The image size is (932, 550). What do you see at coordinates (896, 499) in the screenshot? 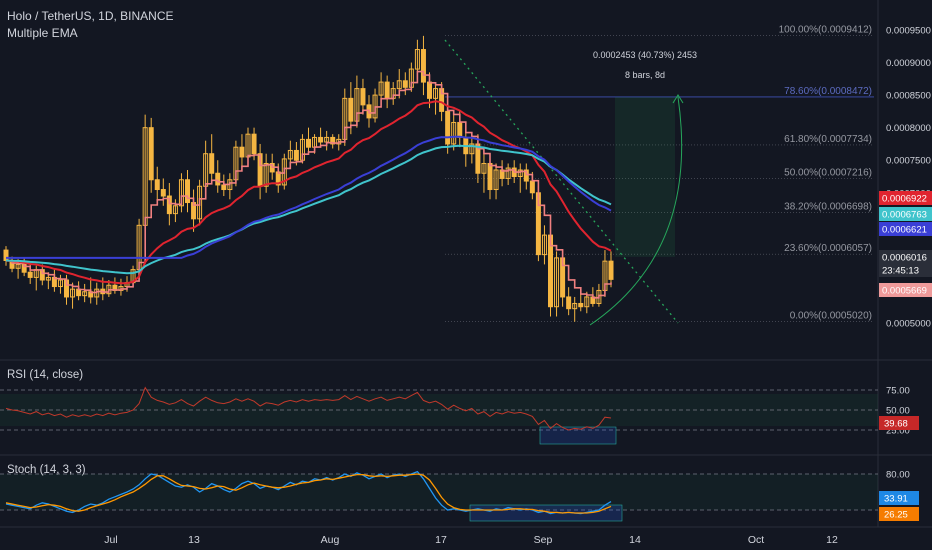
I see `stoch-k-label: 33.91` at bounding box center [896, 499].